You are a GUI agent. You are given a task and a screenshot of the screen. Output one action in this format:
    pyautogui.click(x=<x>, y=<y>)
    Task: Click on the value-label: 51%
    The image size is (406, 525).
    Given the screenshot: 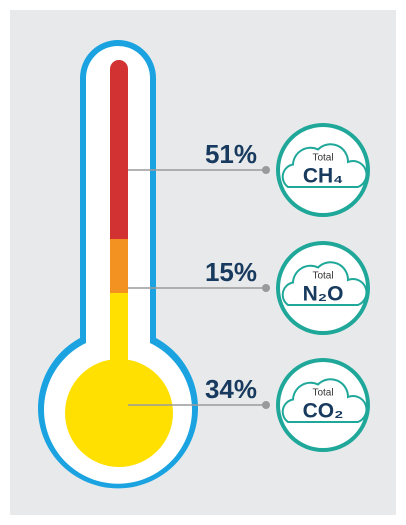 What is the action you would take?
    pyautogui.click(x=231, y=154)
    